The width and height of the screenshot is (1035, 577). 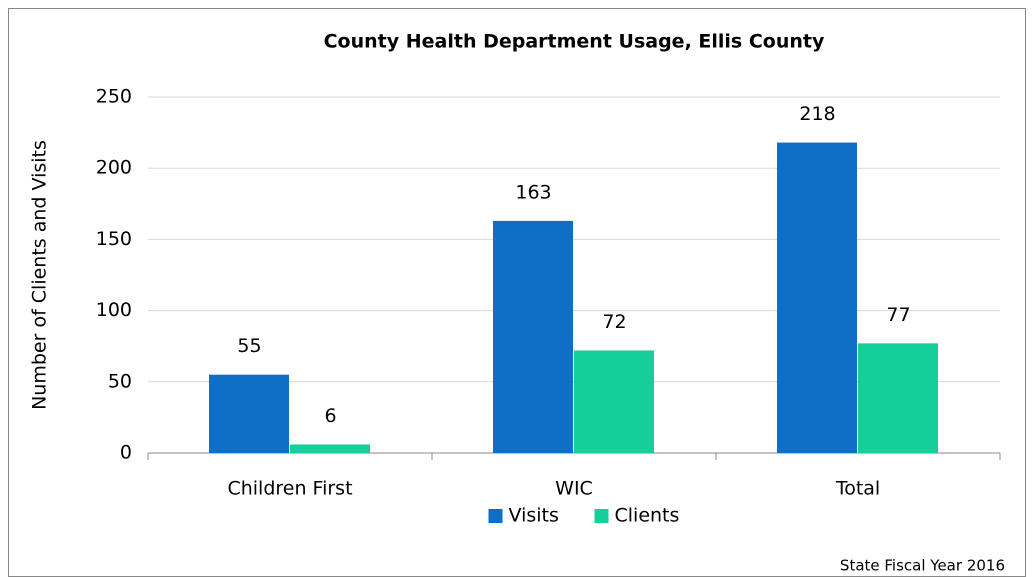 I want to click on y-axis-label: Number of Clients and Visits, so click(x=40, y=275).